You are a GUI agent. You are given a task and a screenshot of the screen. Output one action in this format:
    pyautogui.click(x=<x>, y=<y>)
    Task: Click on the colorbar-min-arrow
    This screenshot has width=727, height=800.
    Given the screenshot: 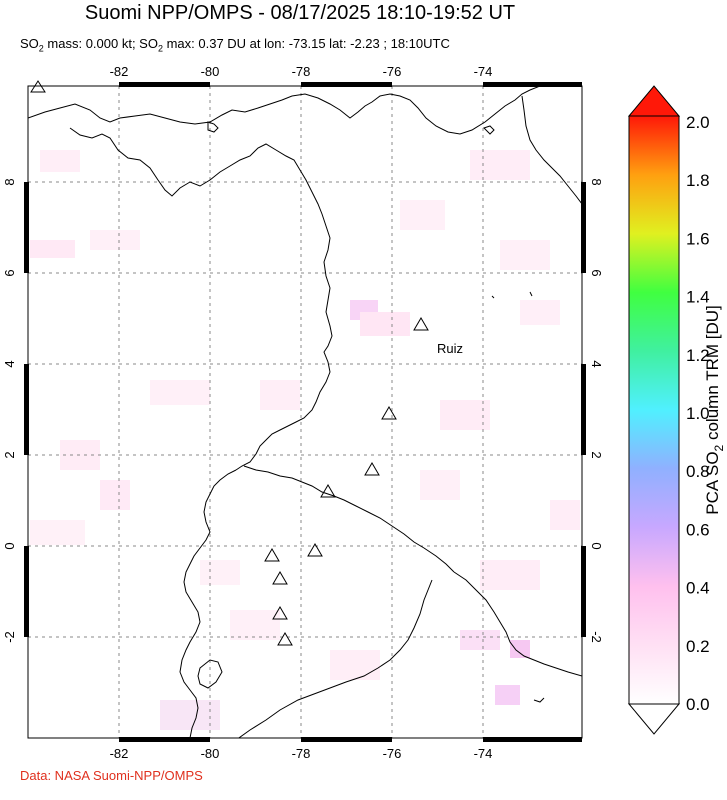 What is the action you would take?
    pyautogui.click(x=654, y=719)
    